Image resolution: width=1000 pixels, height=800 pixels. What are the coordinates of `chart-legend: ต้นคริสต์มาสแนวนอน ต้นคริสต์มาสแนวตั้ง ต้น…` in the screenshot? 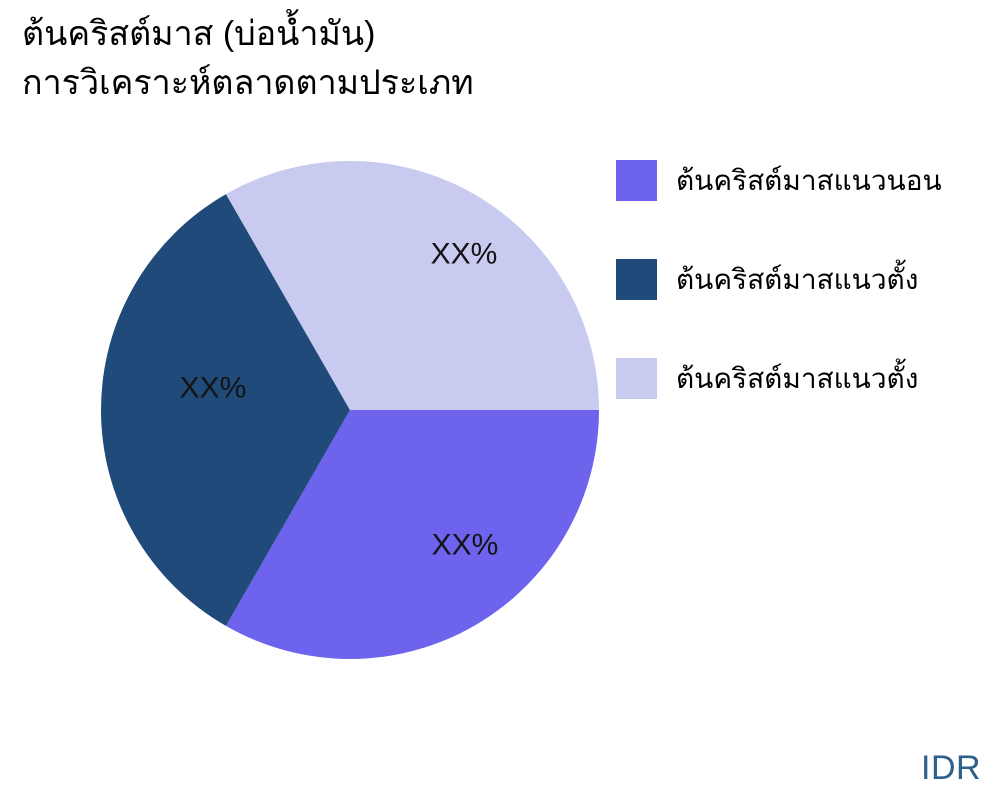 It's located at (779, 308).